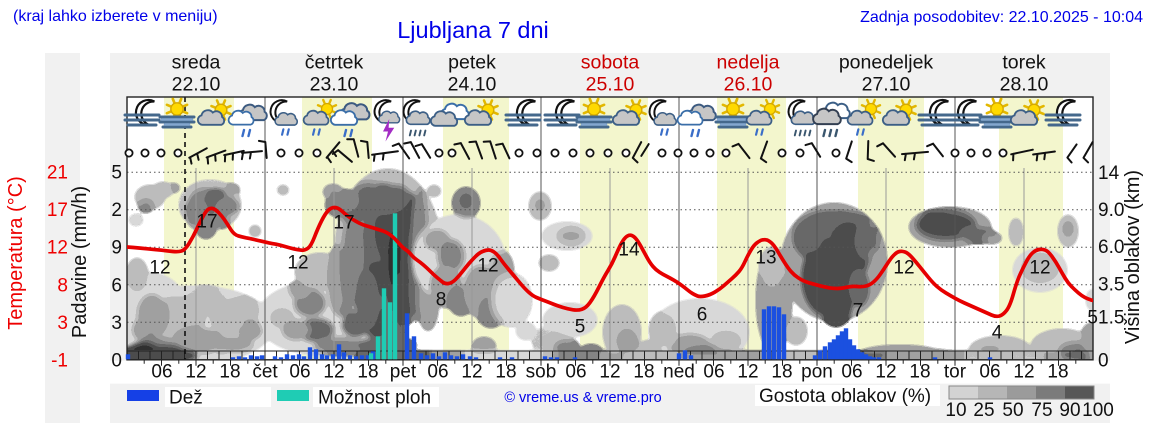 The width and height of the screenshot is (1152, 443). What do you see at coordinates (116, 248) in the screenshot?
I see `svg-text: 9` at bounding box center [116, 248].